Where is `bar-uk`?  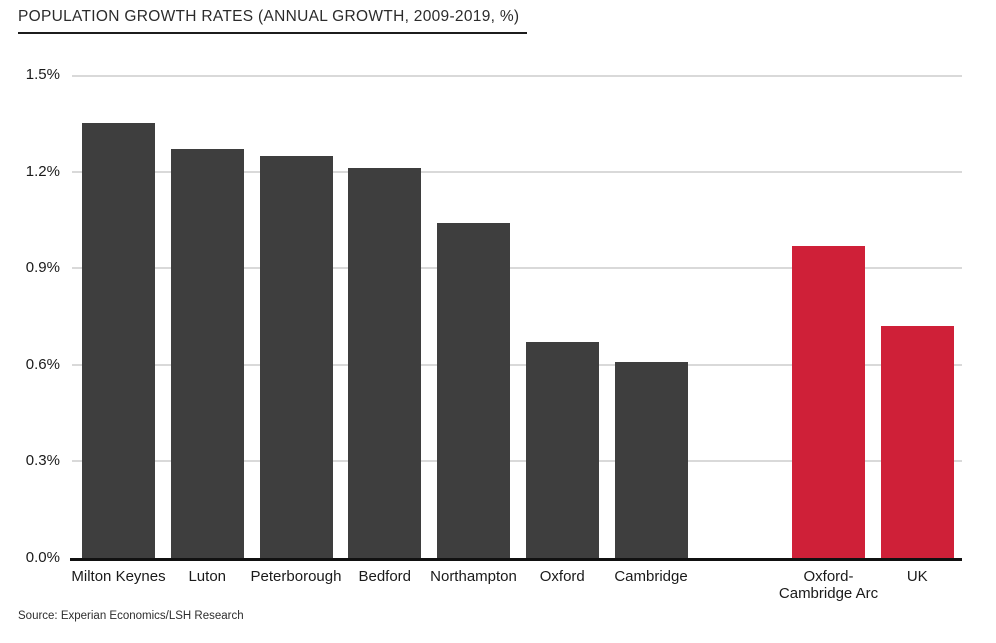 bar-uk is located at coordinates (917, 442).